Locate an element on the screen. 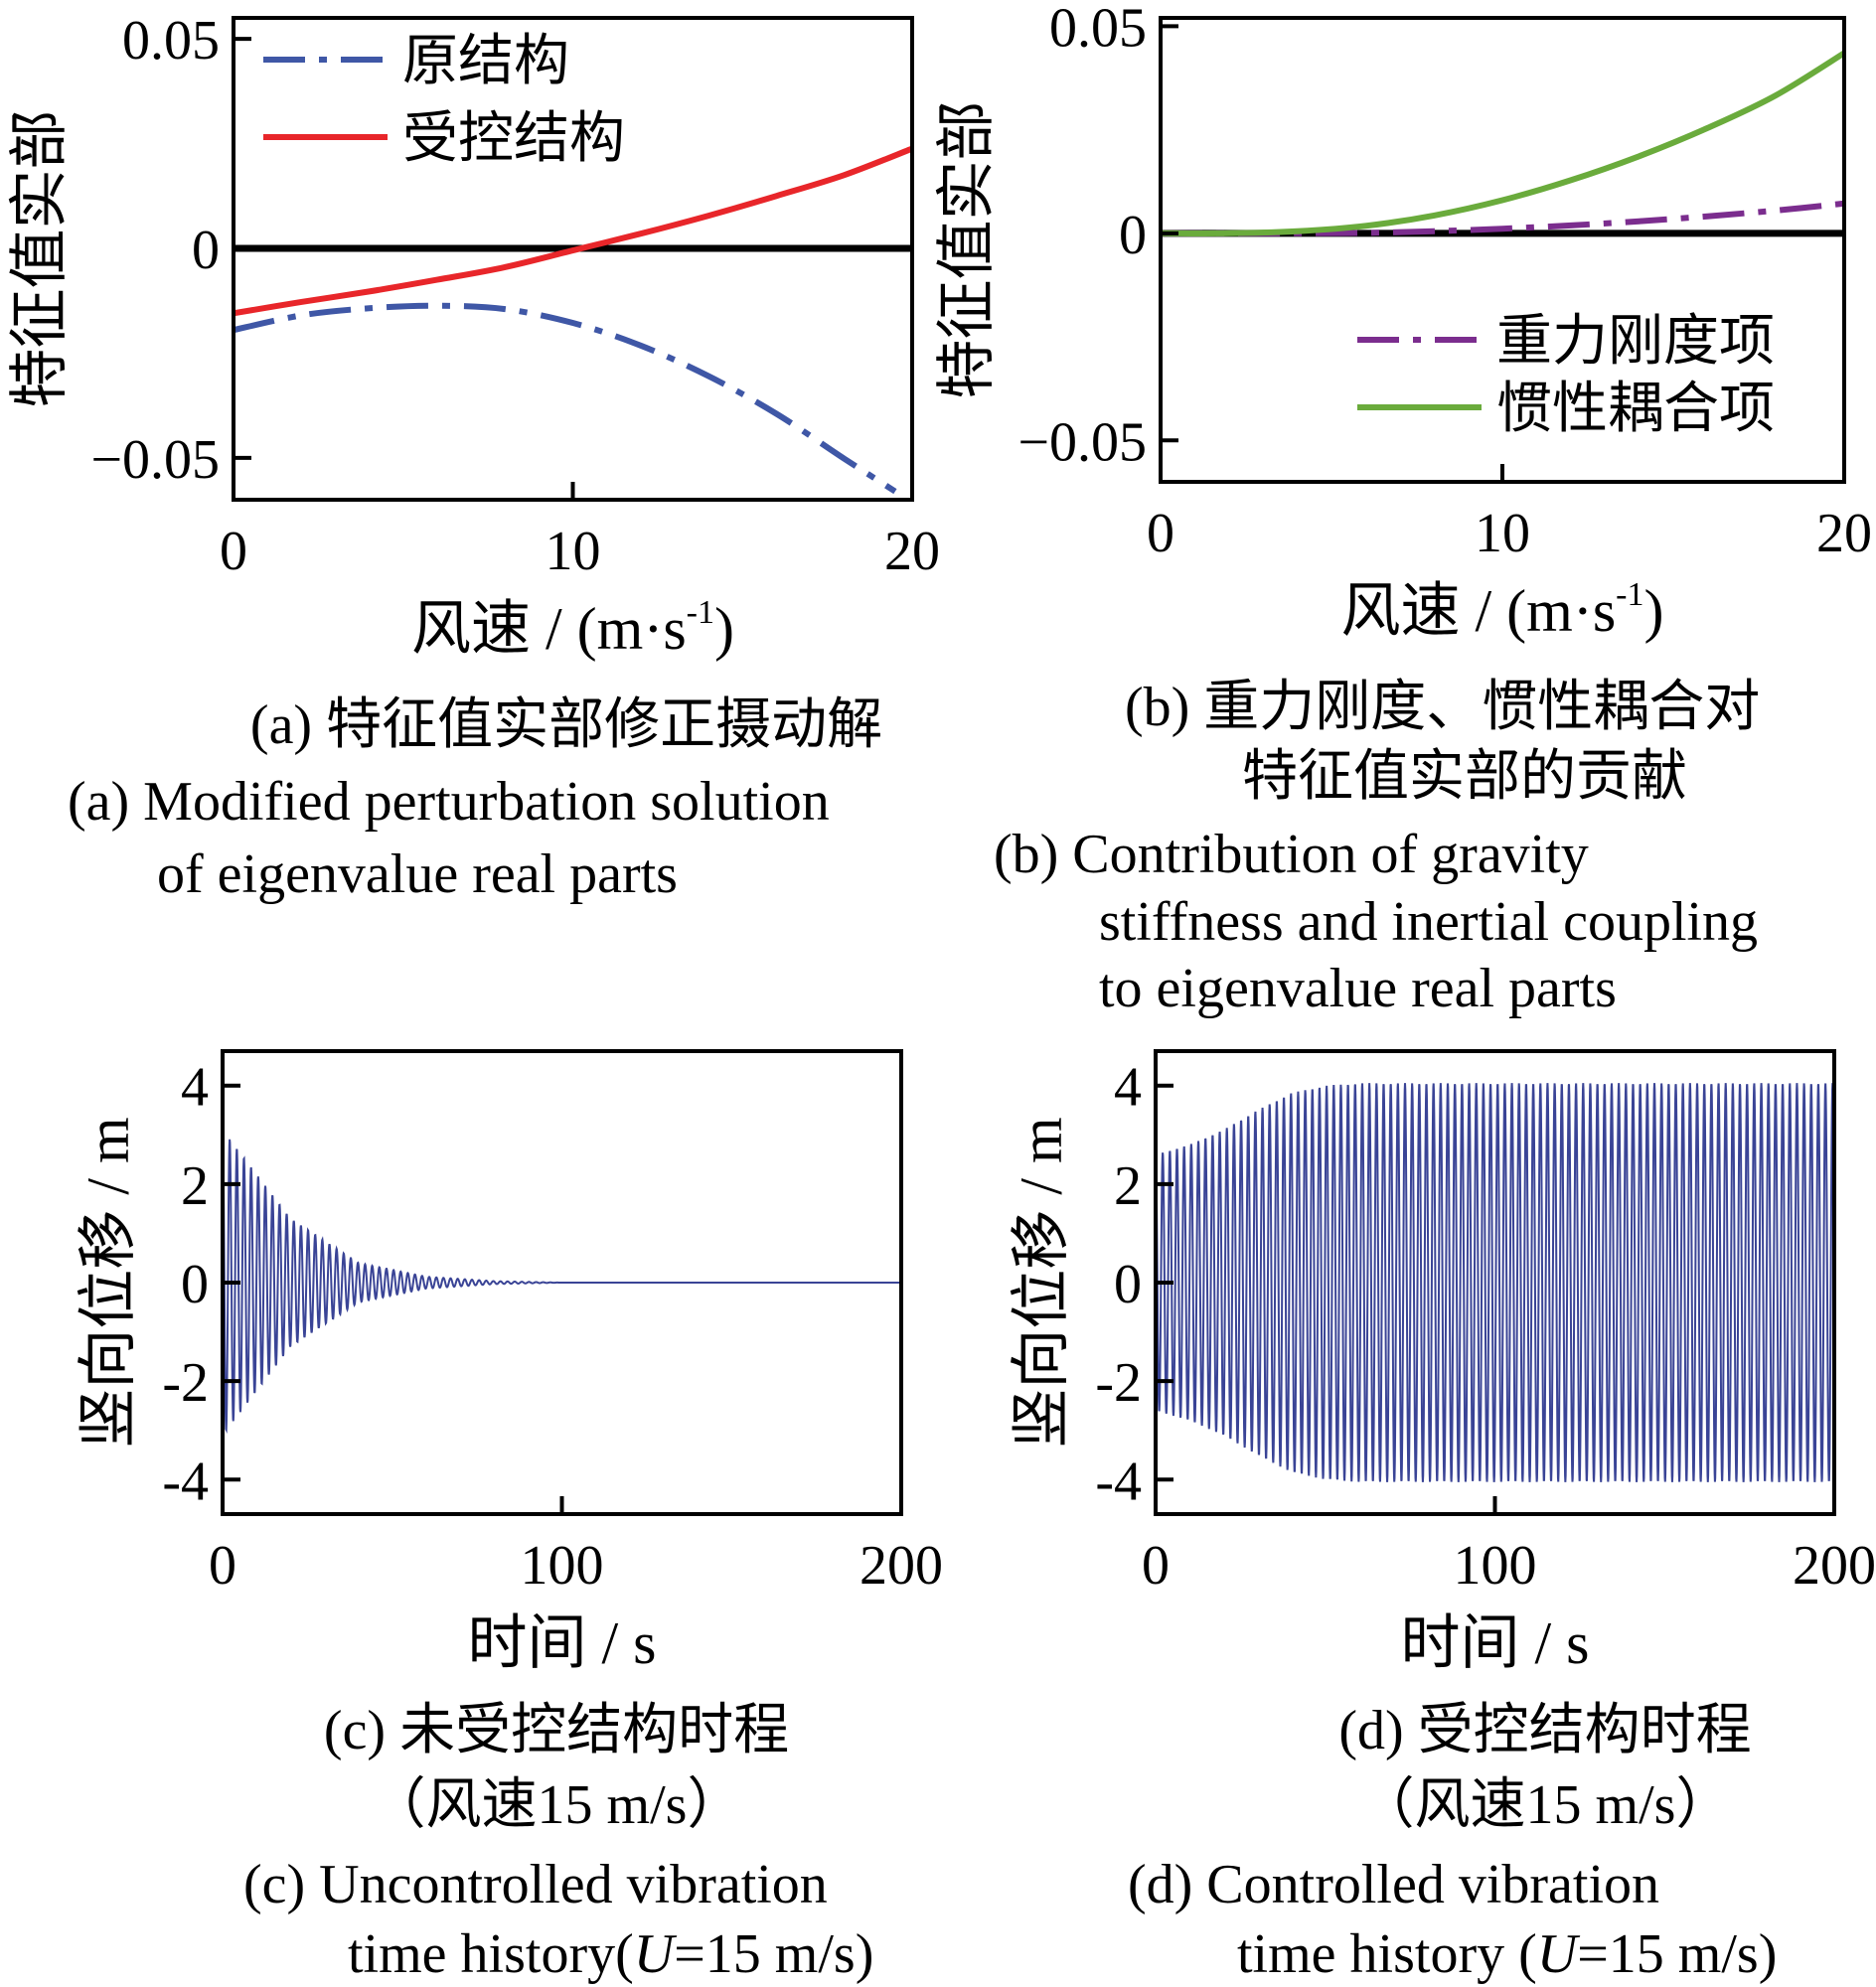  plot-frame is located at coordinates (573, 259).